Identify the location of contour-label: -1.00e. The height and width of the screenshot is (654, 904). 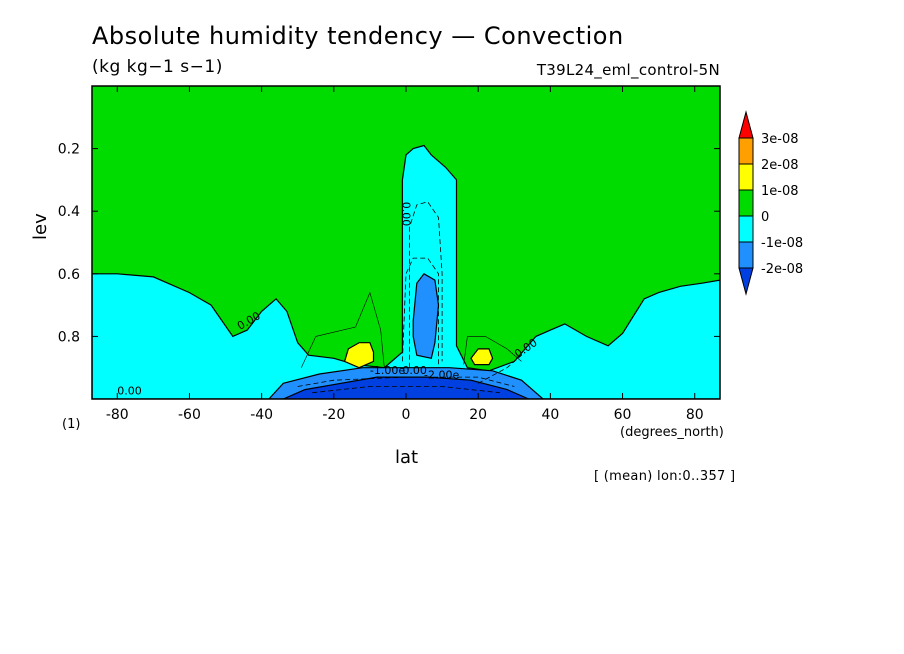
(387, 370).